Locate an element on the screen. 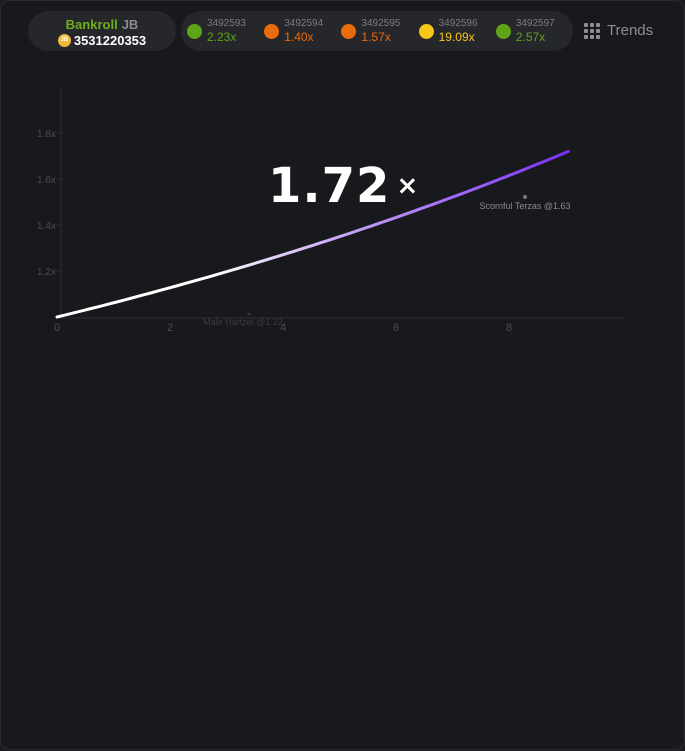  x-tick-label: 2 is located at coordinates (170, 328).